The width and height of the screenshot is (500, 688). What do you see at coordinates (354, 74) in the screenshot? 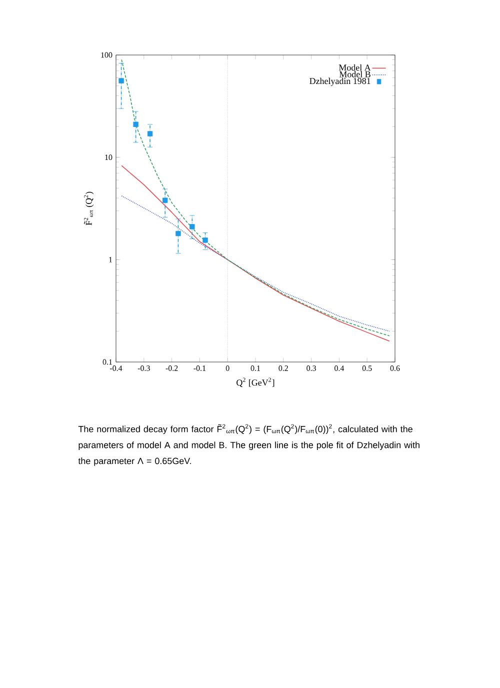
I see `legend-label: Model B` at bounding box center [354, 74].